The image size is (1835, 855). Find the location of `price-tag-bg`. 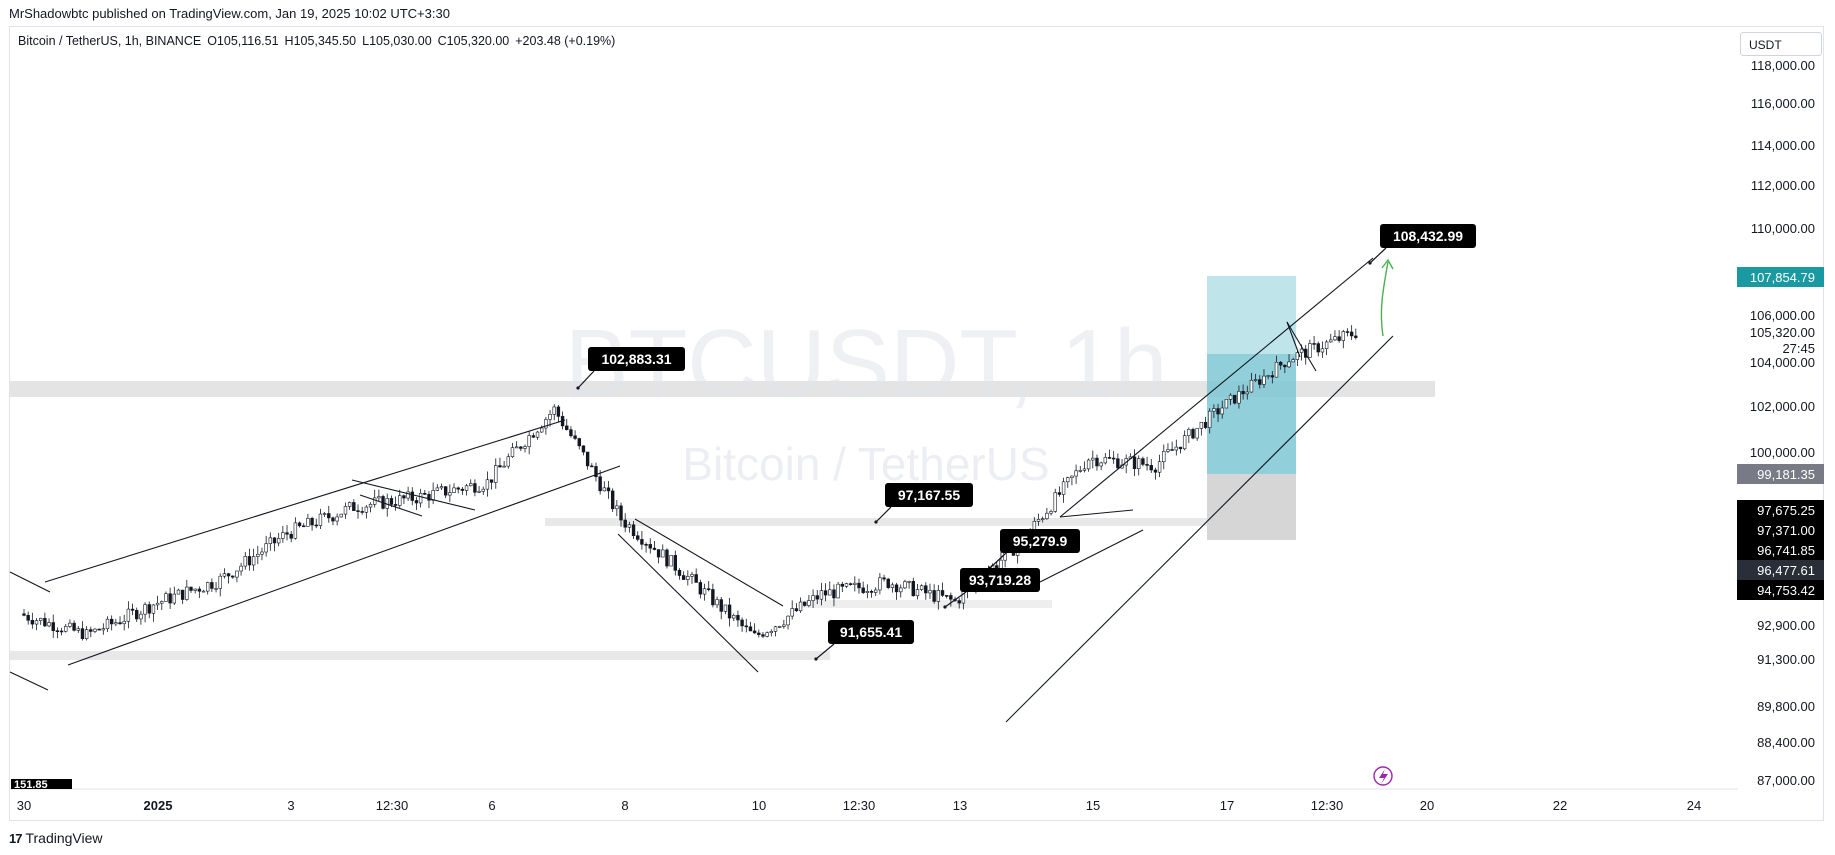

price-tag-bg is located at coordinates (1780, 570).